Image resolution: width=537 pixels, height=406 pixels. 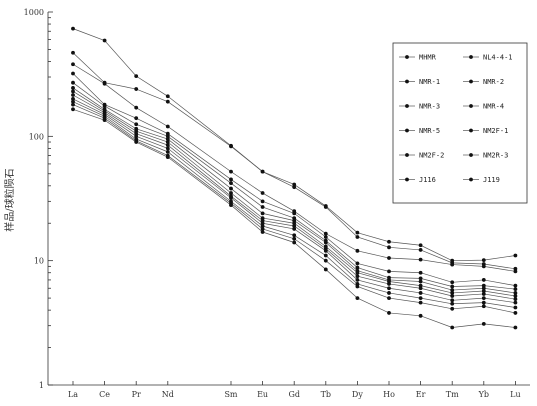 What do you see at coordinates (136, 394) in the screenshot?
I see `x-tick-label: Pr` at bounding box center [136, 394].